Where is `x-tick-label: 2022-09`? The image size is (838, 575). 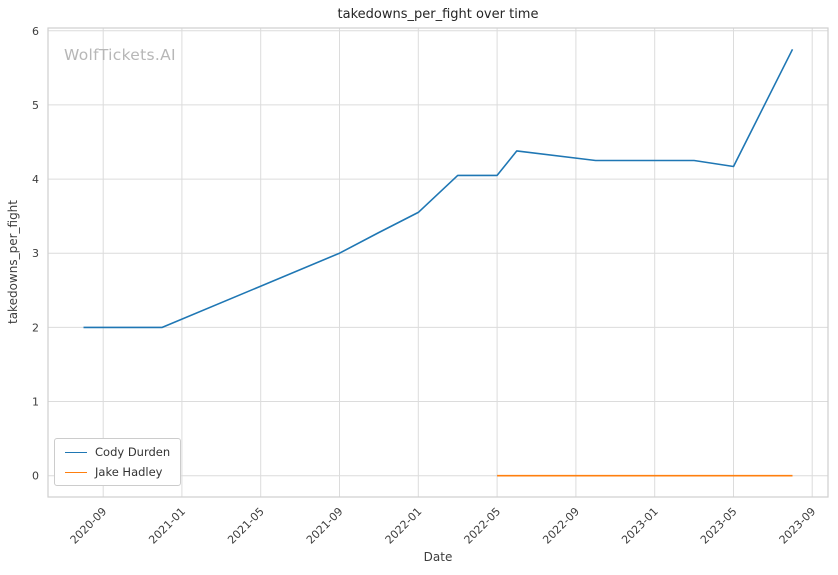 x-tick-label: 2022-09 is located at coordinates (561, 526).